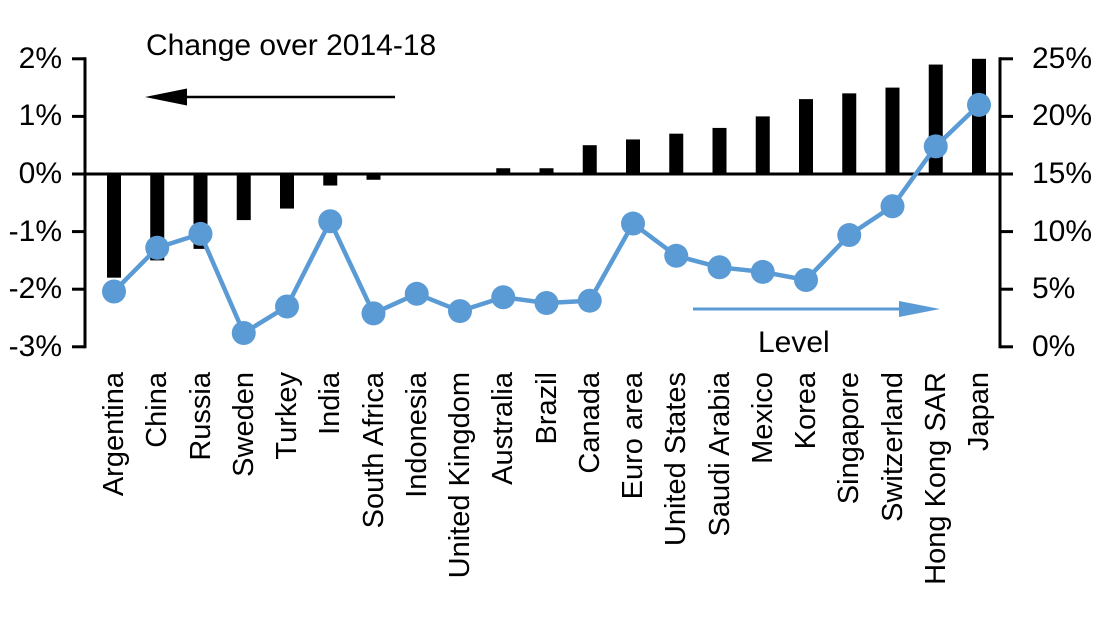 The image size is (1102, 619). I want to click on category-label-china: China, so click(157, 410).